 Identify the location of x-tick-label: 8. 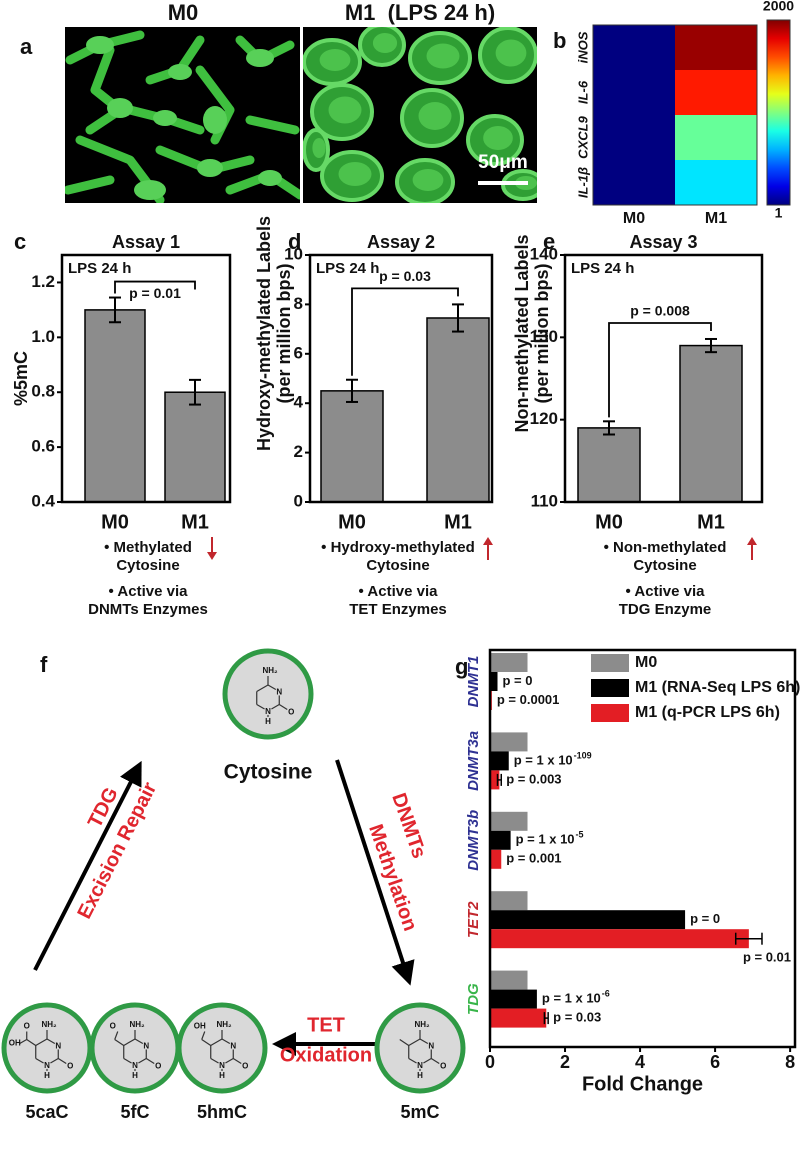
(790, 1062).